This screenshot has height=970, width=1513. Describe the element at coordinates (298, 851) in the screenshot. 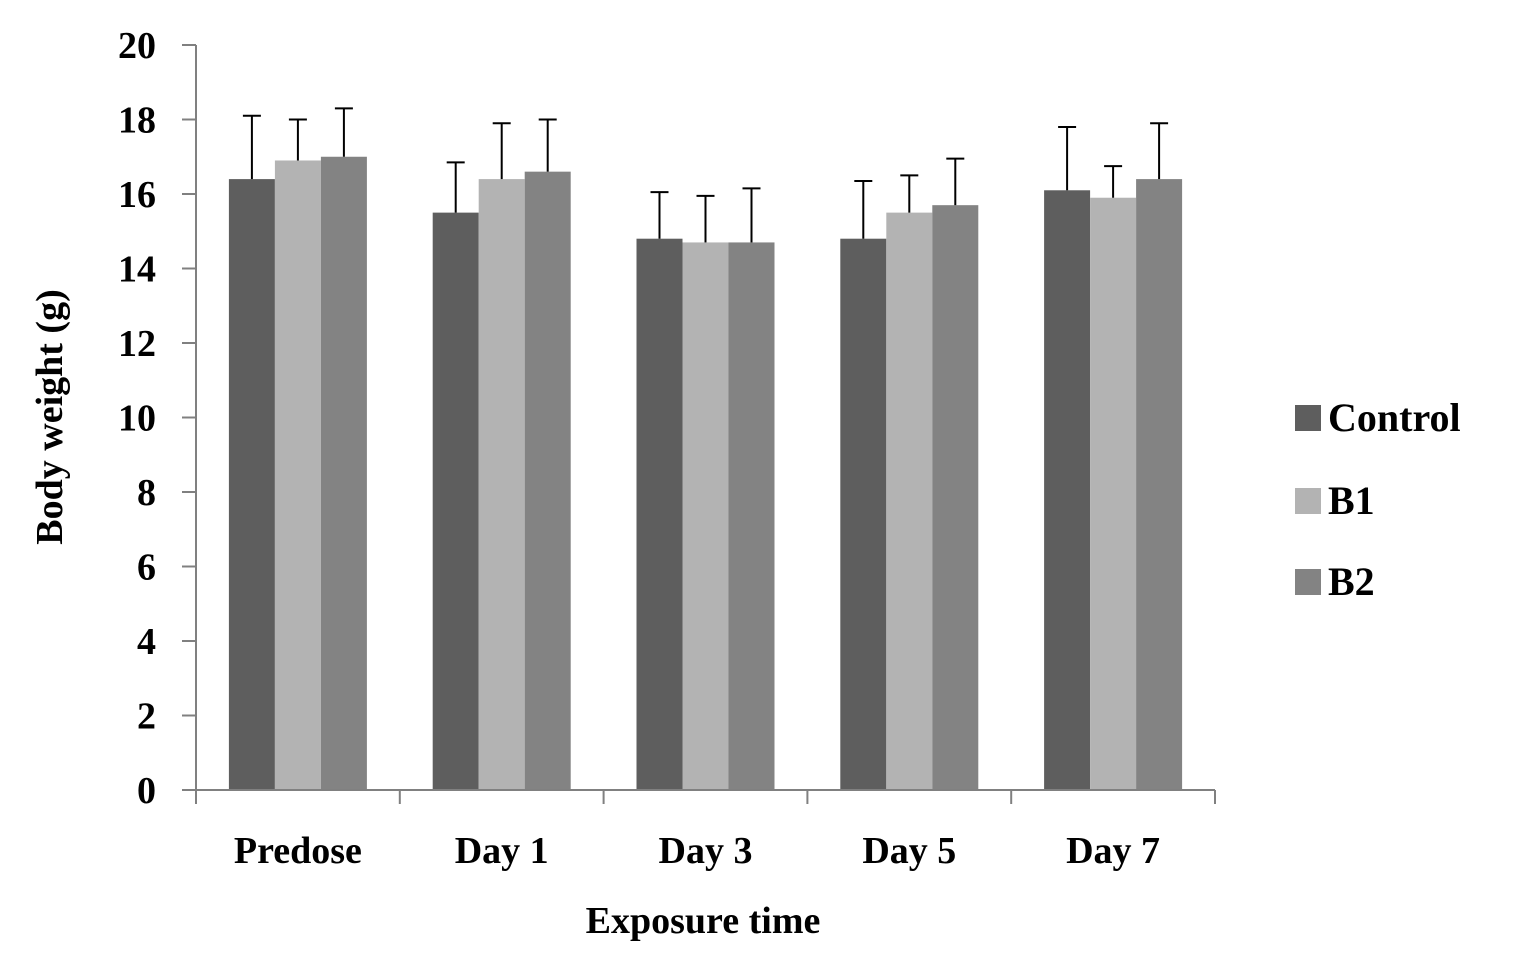

I see `x-tick-label-predose: Predose` at that location.